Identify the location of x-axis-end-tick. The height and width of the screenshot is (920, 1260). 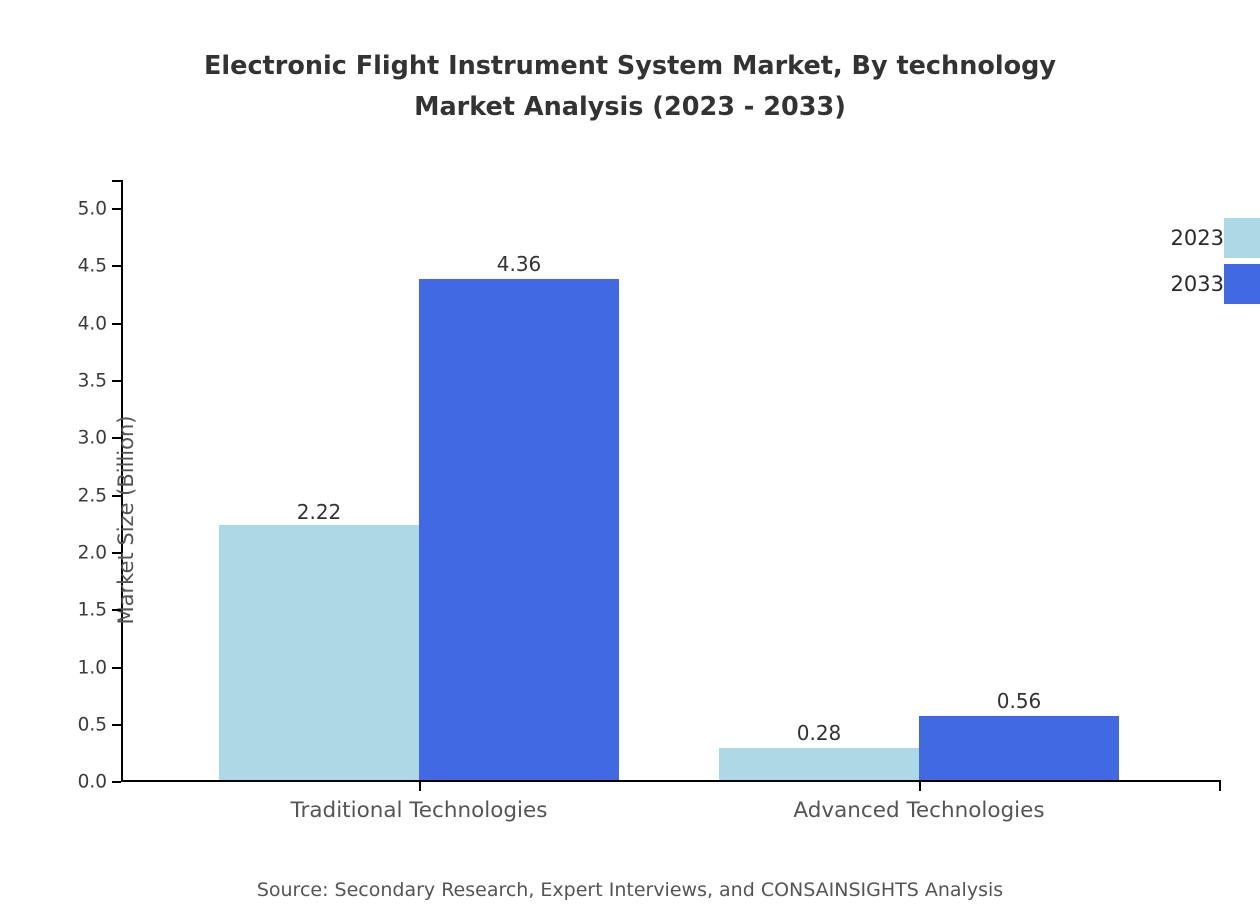
(1220, 786).